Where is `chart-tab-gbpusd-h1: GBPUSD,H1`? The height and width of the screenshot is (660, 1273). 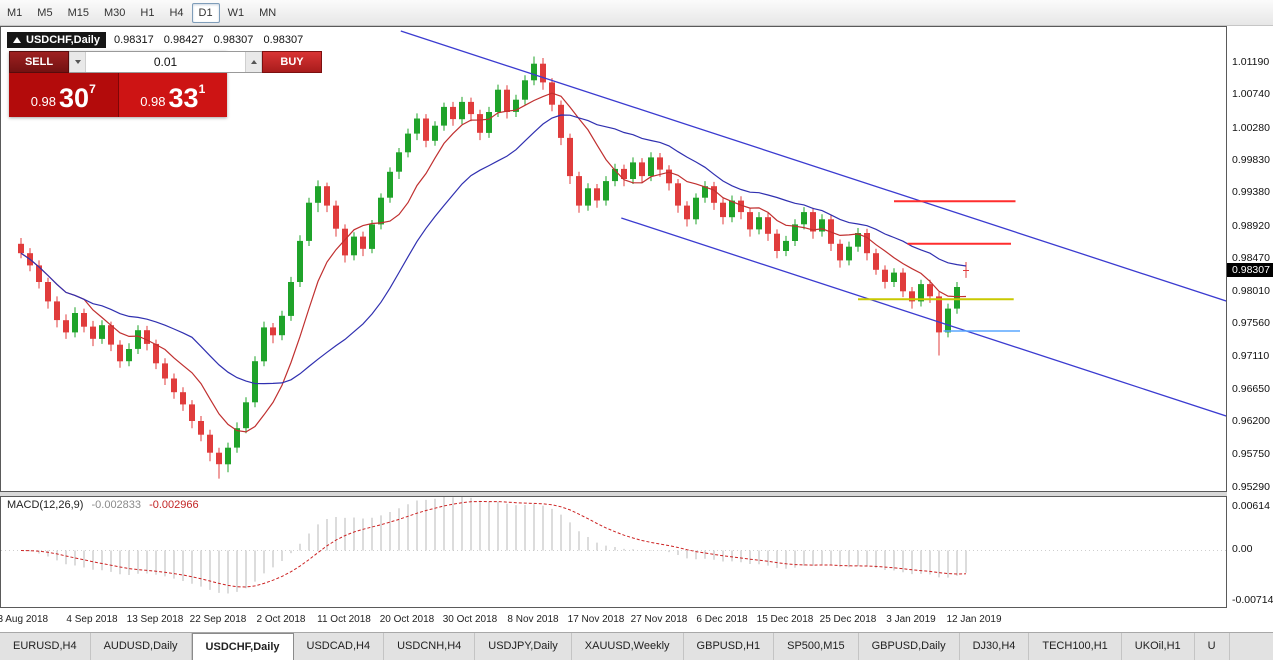
chart-tab-gbpusd-h1: GBPUSD,H1 is located at coordinates (729, 646).